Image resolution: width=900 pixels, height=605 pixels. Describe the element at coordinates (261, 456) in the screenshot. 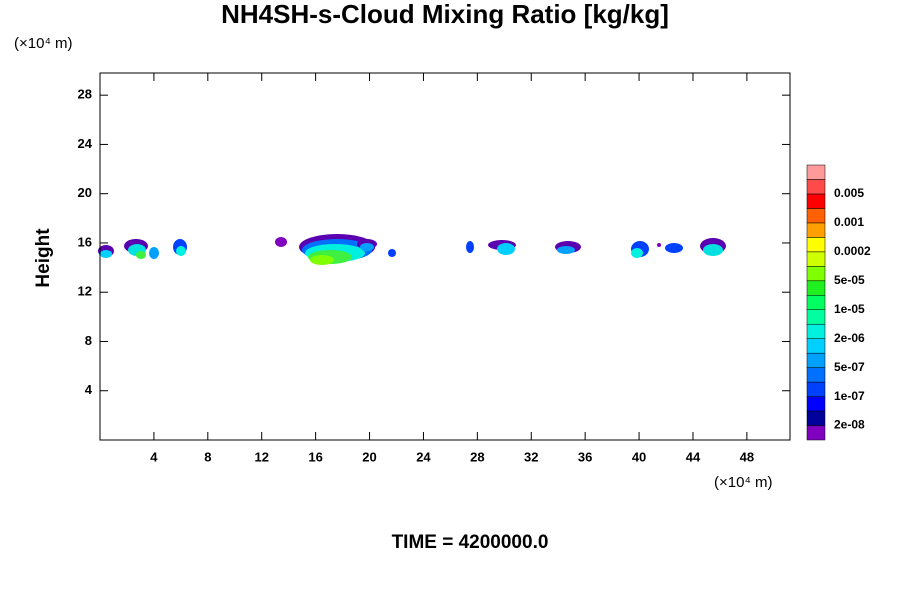

I see `x-tick-label: 12` at that location.